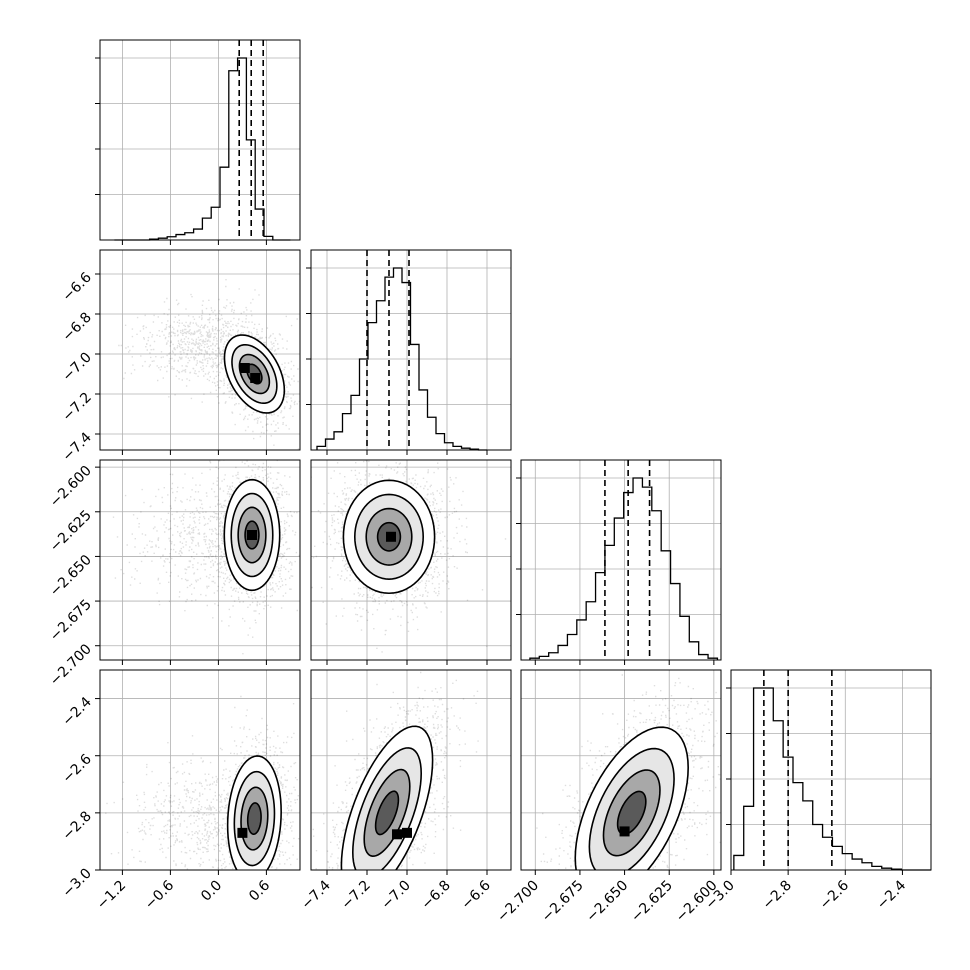 Image resolution: width=970 pixels, height=970 pixels. Describe the element at coordinates (518, 902) in the screenshot. I see `x-tick-label-0: −2.700` at that location.